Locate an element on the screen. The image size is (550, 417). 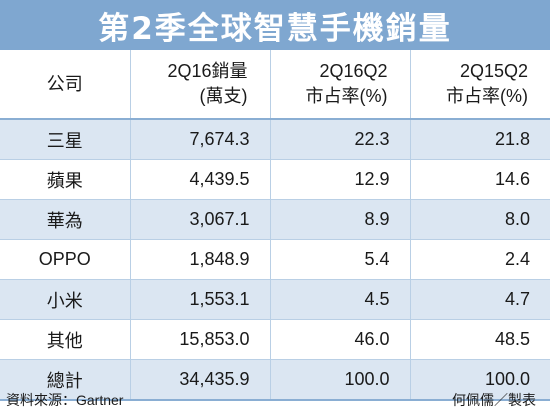
company-cell: 華為 is located at coordinates (65, 219).